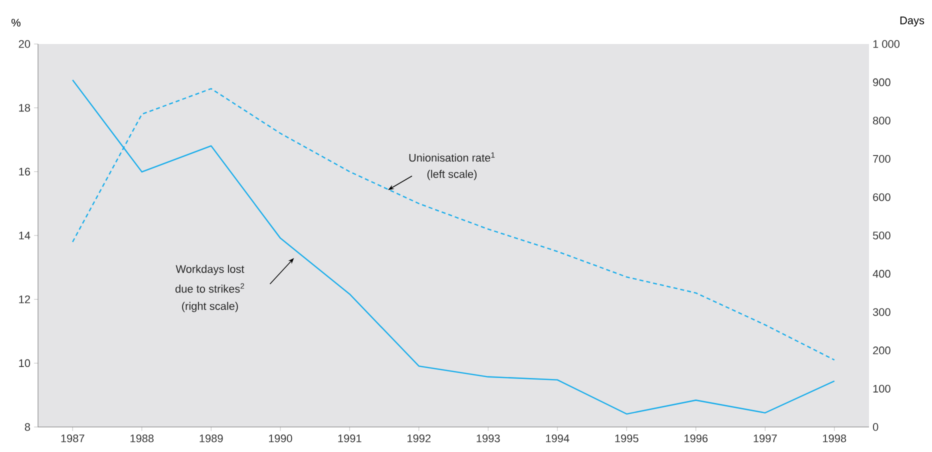  What do you see at coordinates (211, 438) in the screenshot?
I see `x-tick-label: 1989` at bounding box center [211, 438].